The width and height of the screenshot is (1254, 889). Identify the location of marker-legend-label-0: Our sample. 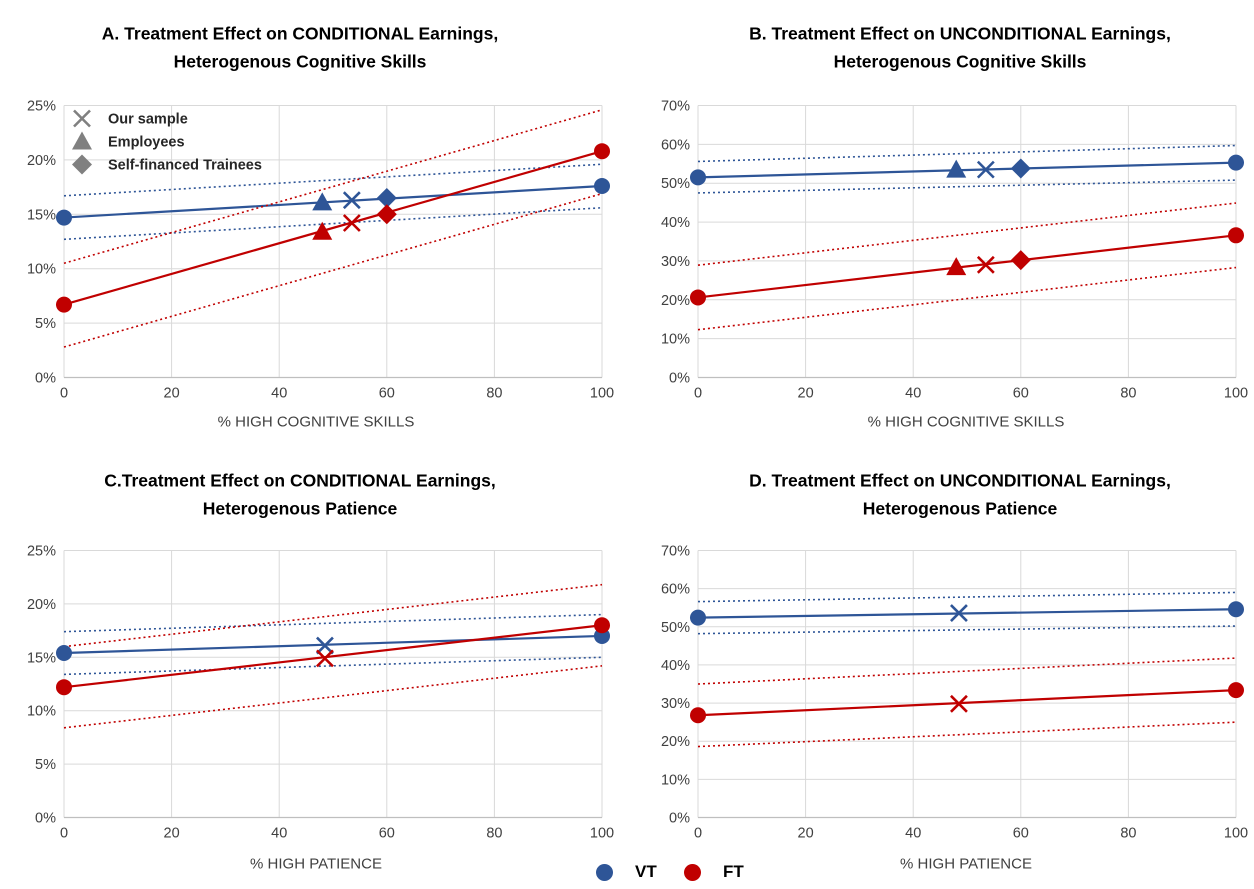
(148, 120).